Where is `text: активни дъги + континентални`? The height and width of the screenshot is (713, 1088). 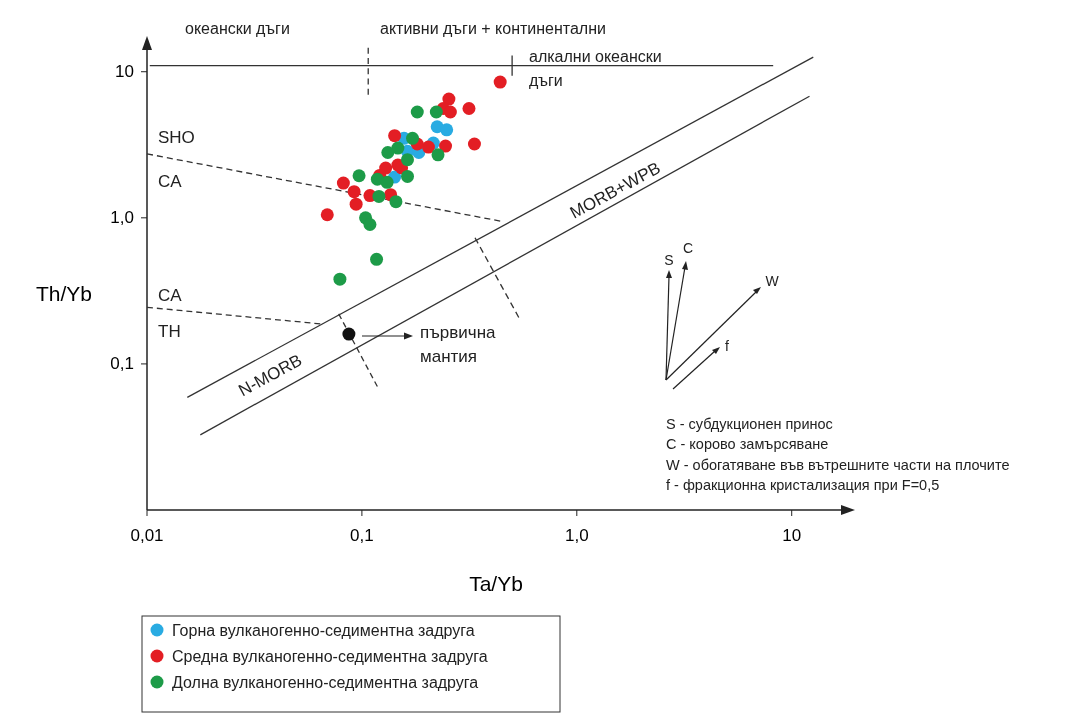 text: активни дъги + континентални is located at coordinates (493, 28).